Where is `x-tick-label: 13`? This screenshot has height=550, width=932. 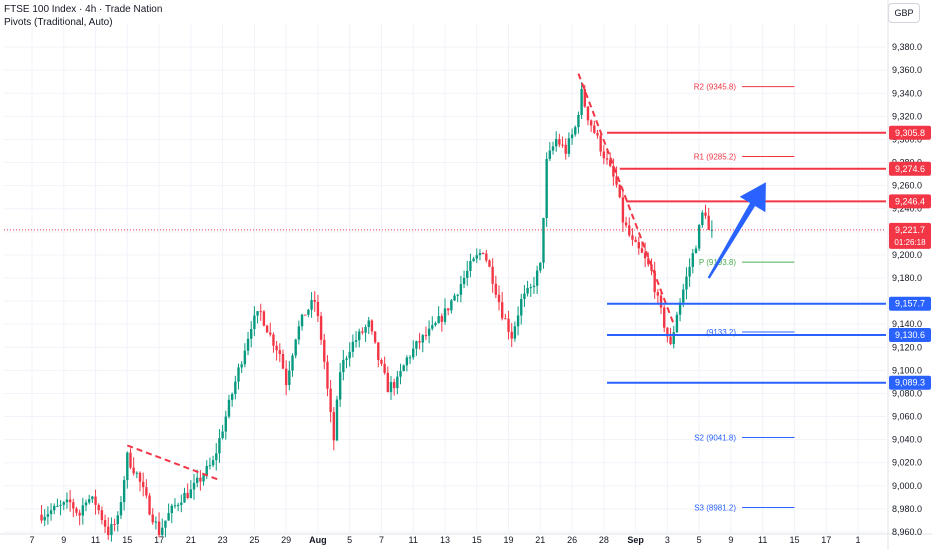
x-tick-label: 13 is located at coordinates (445, 540).